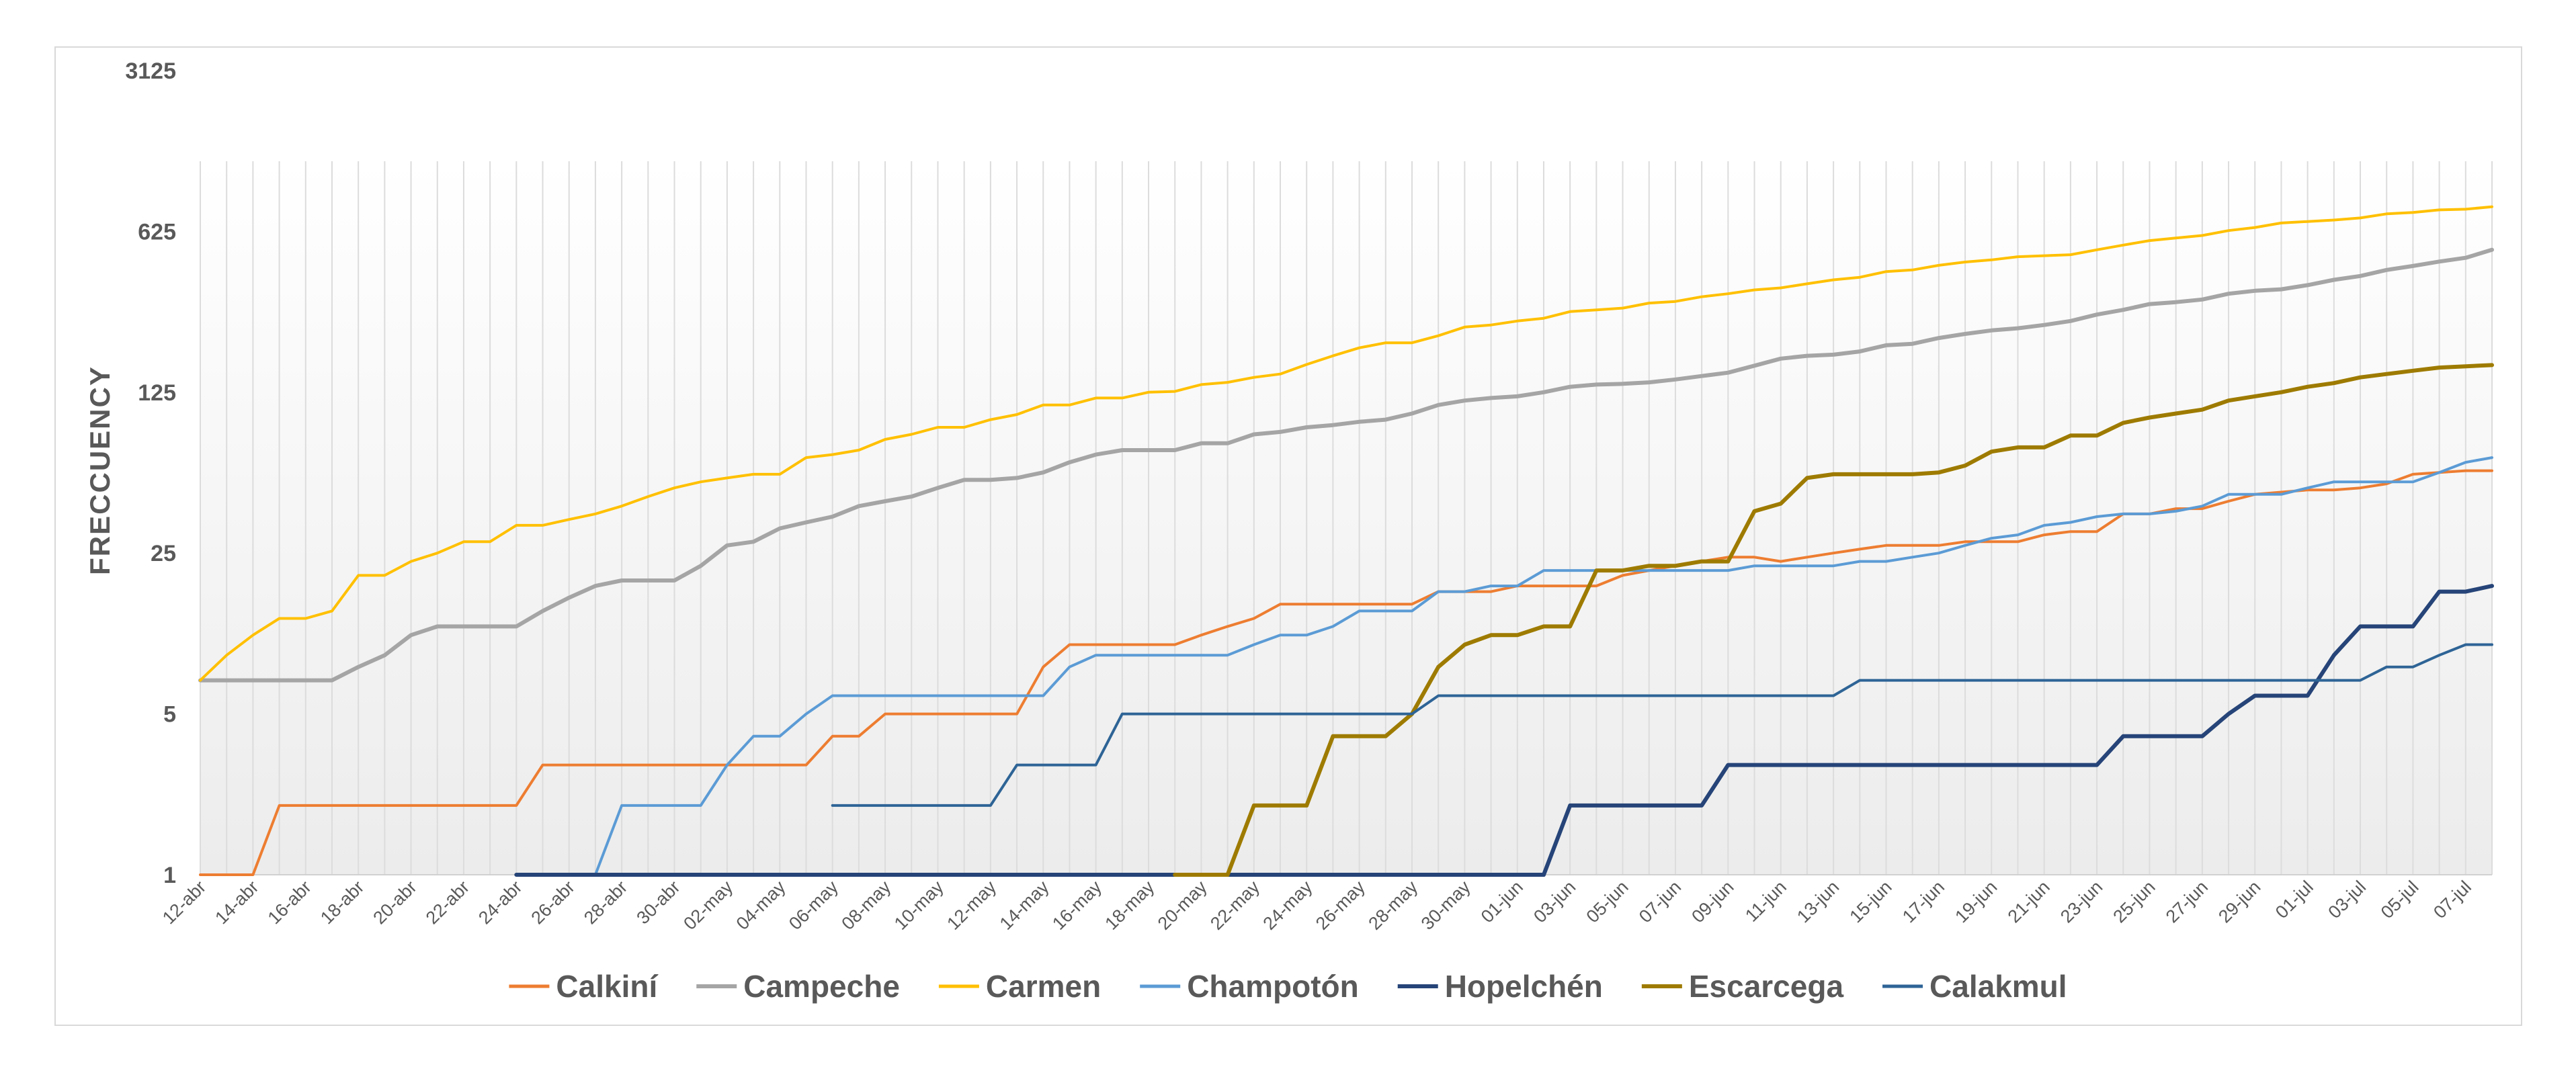 Image resolution: width=2576 pixels, height=1079 pixels. Describe the element at coordinates (1043, 986) in the screenshot. I see `legend-label: Carmen` at that location.